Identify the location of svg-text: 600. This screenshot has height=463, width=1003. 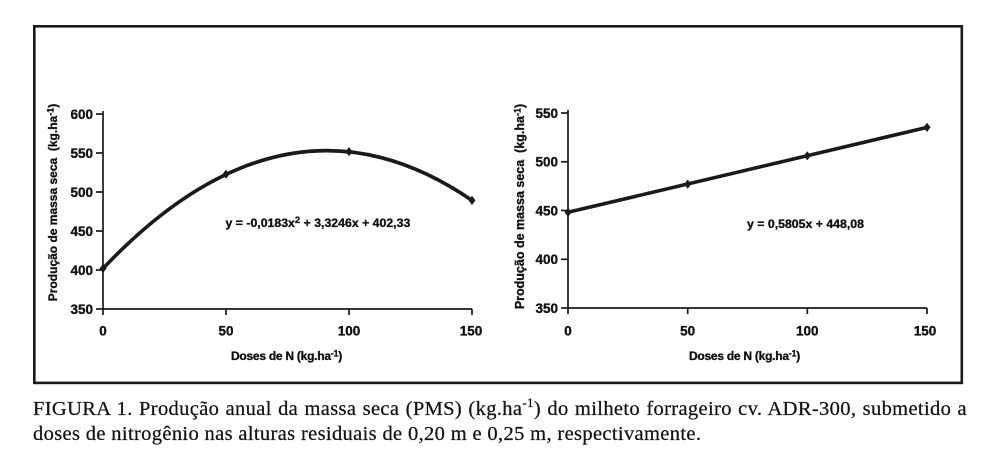
(81, 114).